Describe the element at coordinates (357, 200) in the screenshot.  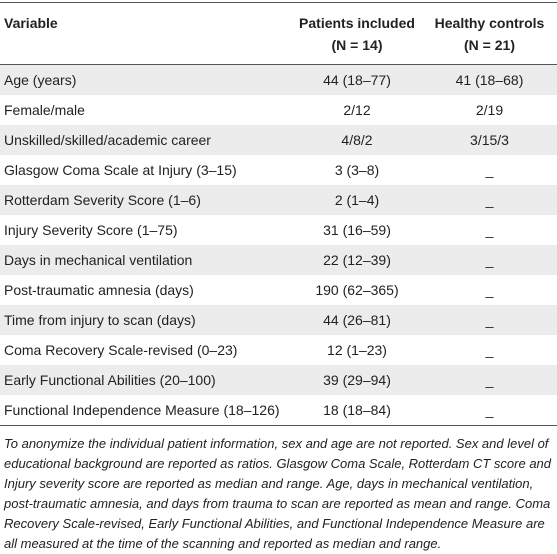
I see `table-cell: 2 (1–4)` at that location.